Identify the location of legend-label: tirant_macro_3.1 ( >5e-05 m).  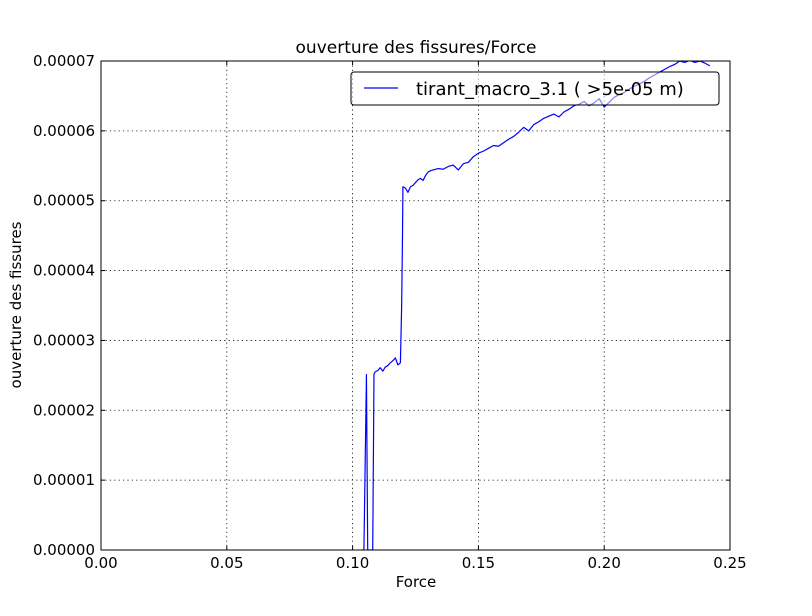
(550, 89).